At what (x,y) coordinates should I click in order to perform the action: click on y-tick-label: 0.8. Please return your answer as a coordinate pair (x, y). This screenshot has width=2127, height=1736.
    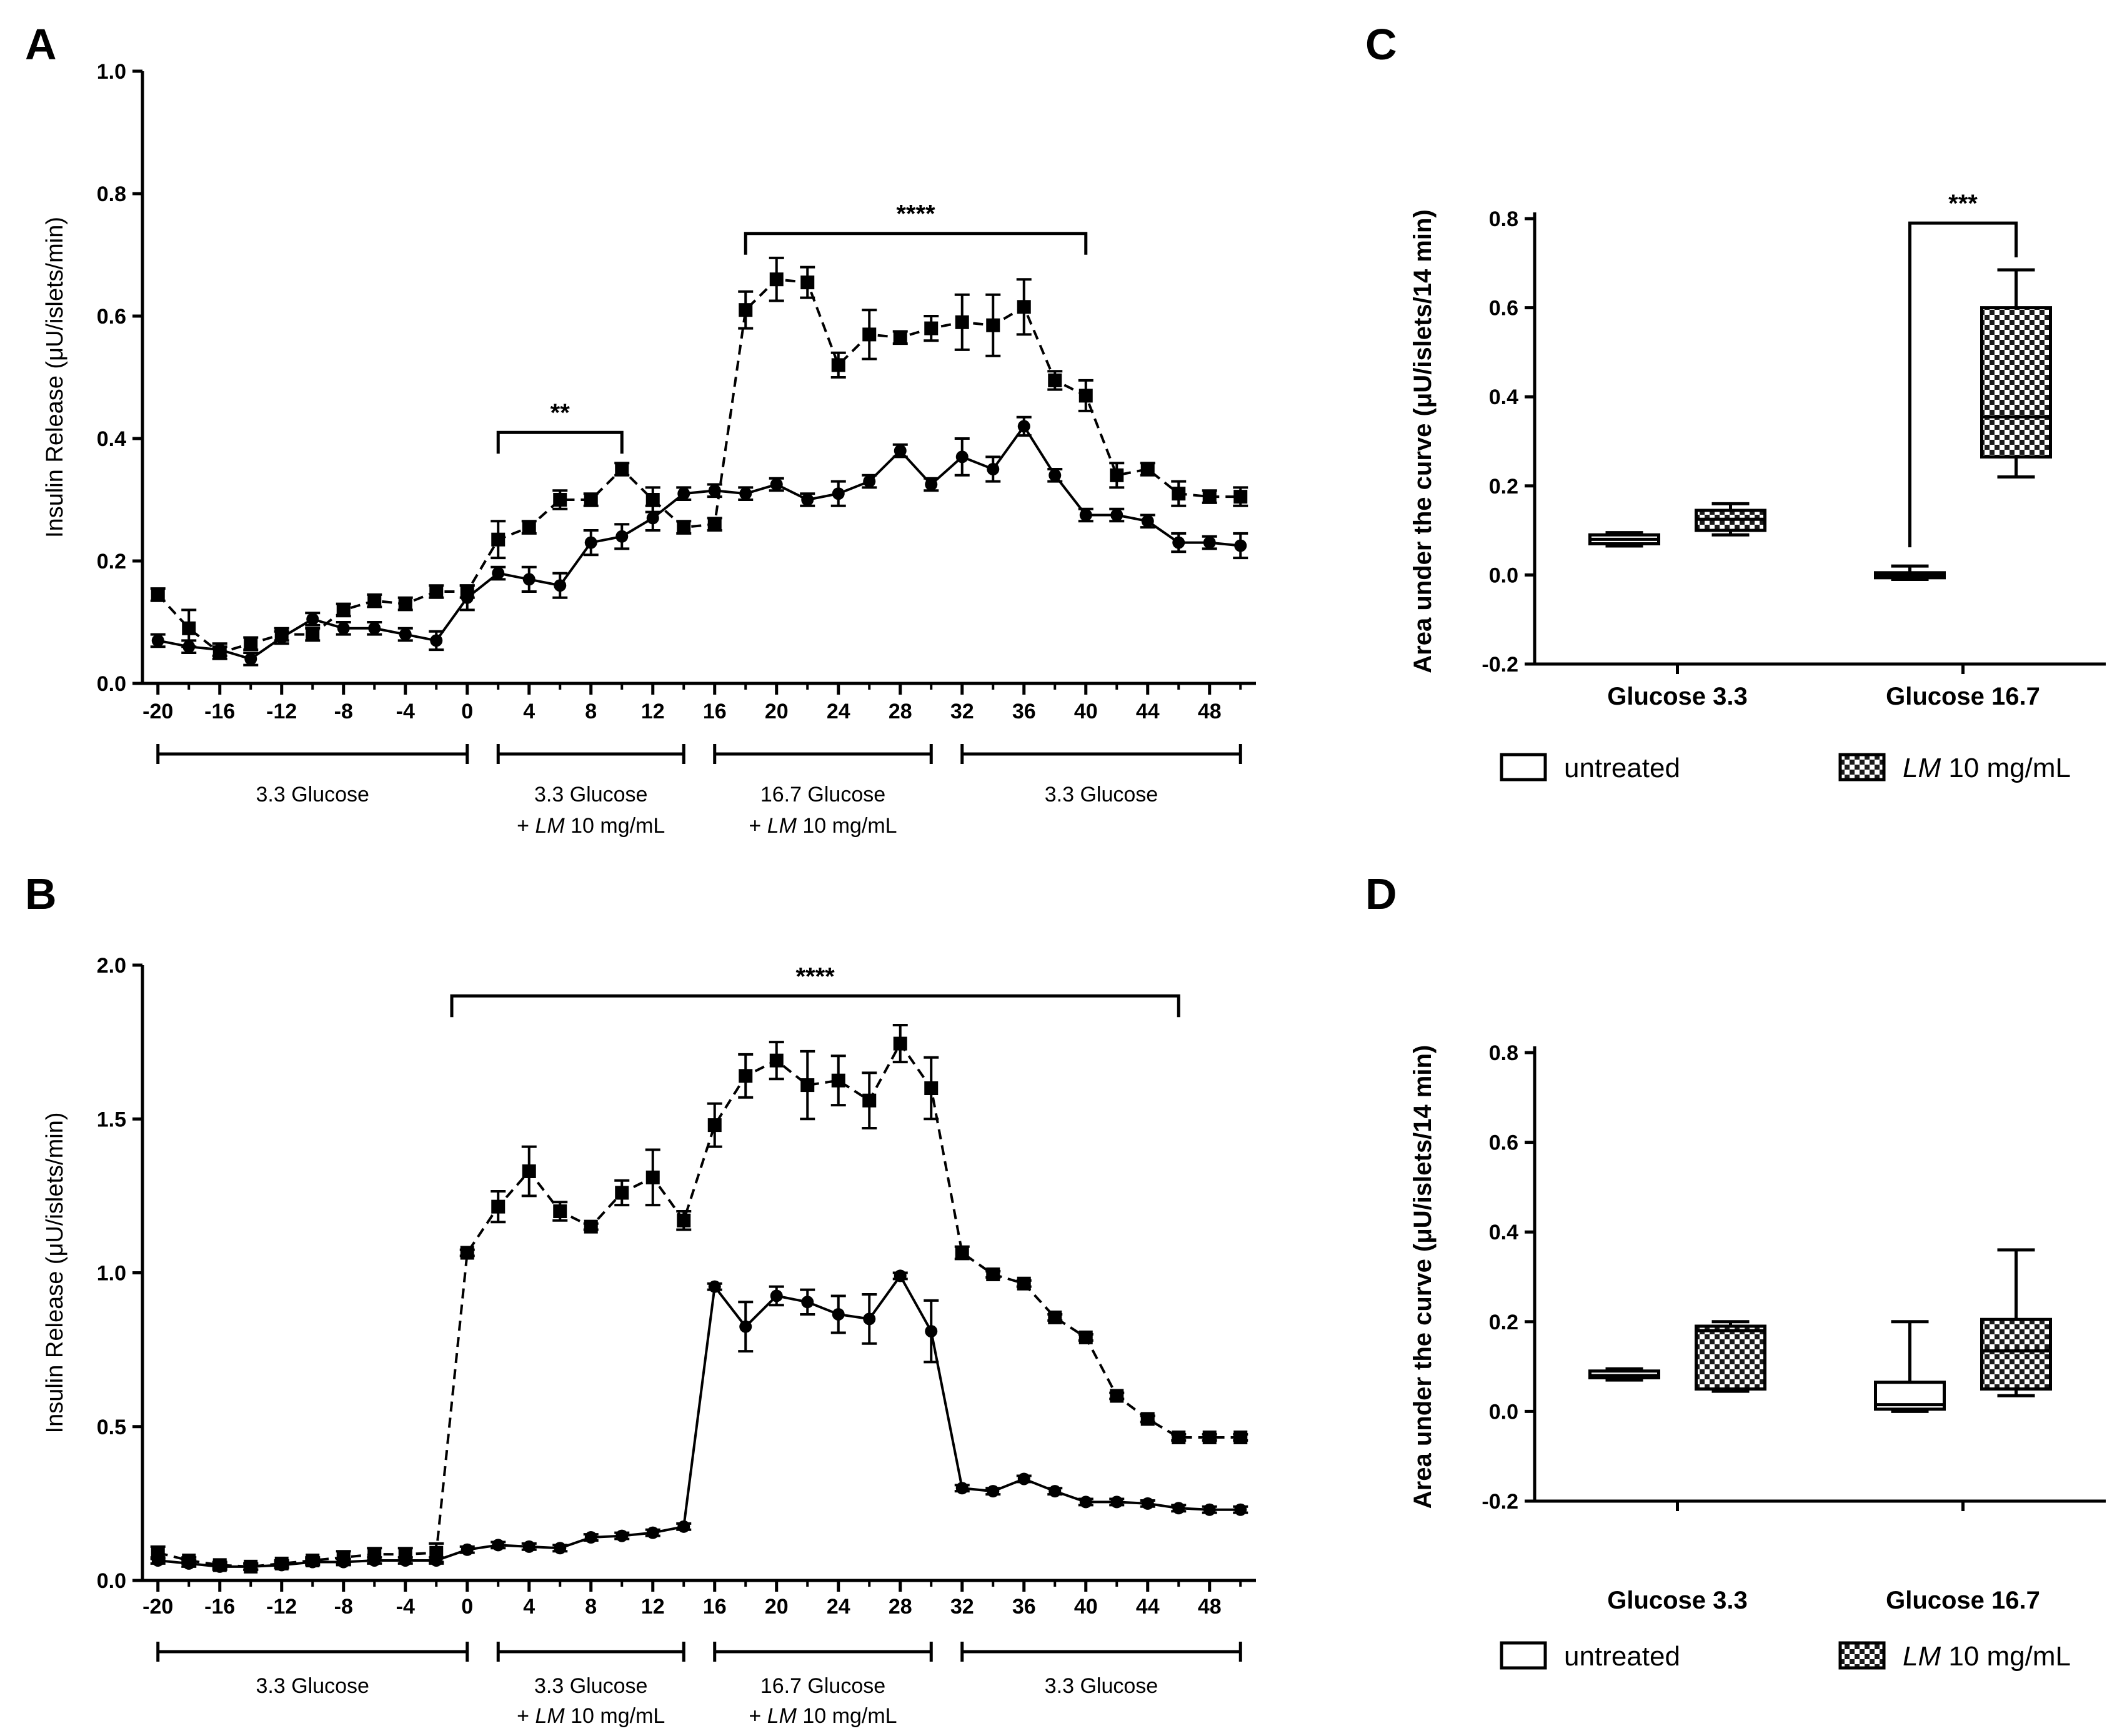
    Looking at the image, I should click on (112, 194).